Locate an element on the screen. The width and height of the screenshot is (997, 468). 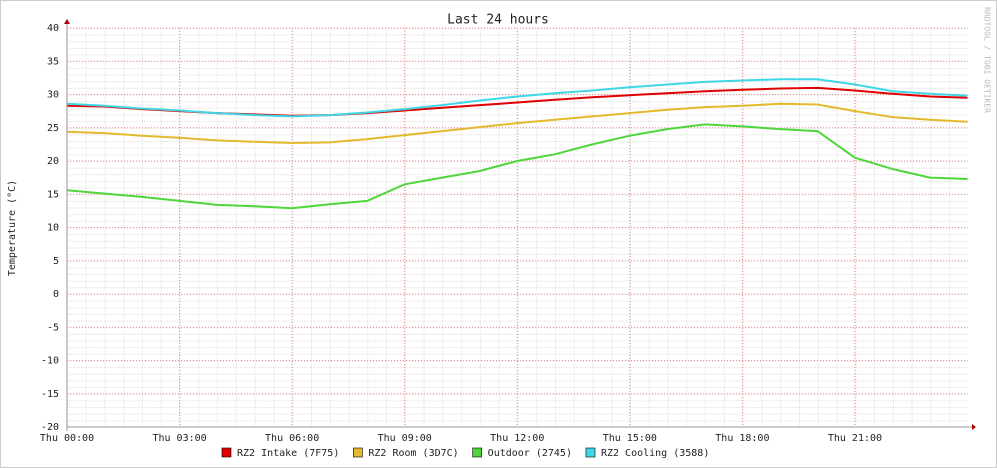
y-tick-label: 35 is located at coordinates (53, 61).